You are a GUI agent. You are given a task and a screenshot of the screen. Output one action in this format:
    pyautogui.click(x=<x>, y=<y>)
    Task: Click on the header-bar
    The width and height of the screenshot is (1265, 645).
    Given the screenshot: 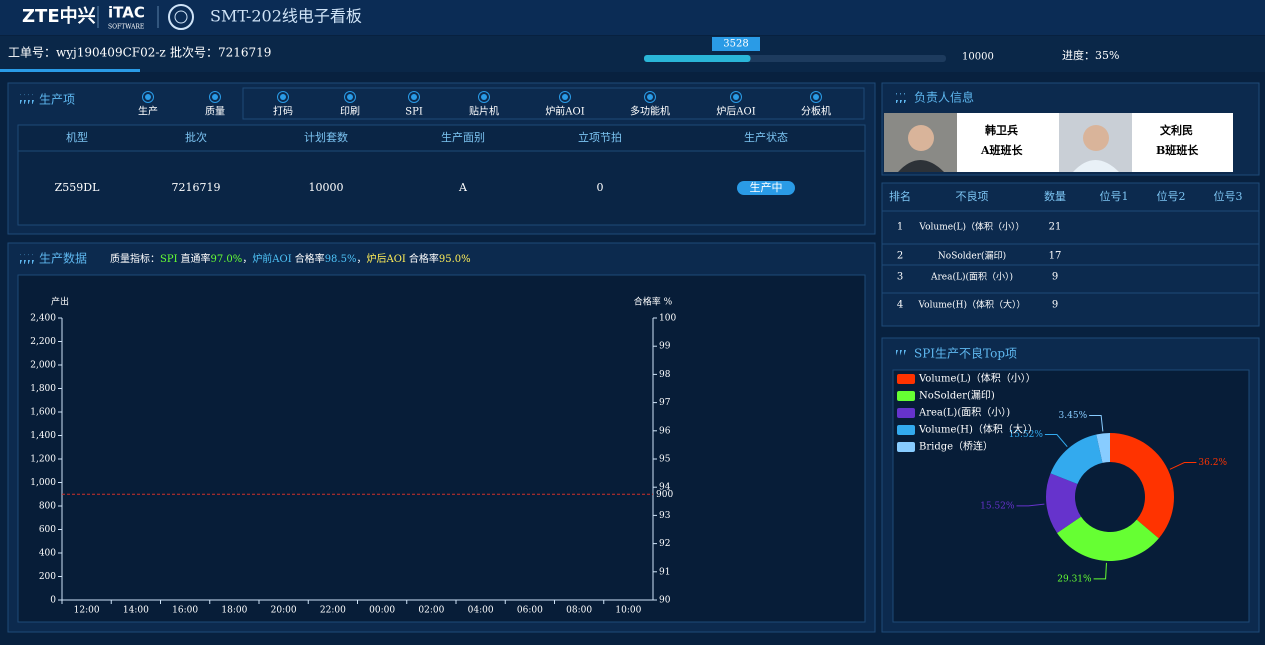 What is the action you would take?
    pyautogui.click(x=632, y=17)
    